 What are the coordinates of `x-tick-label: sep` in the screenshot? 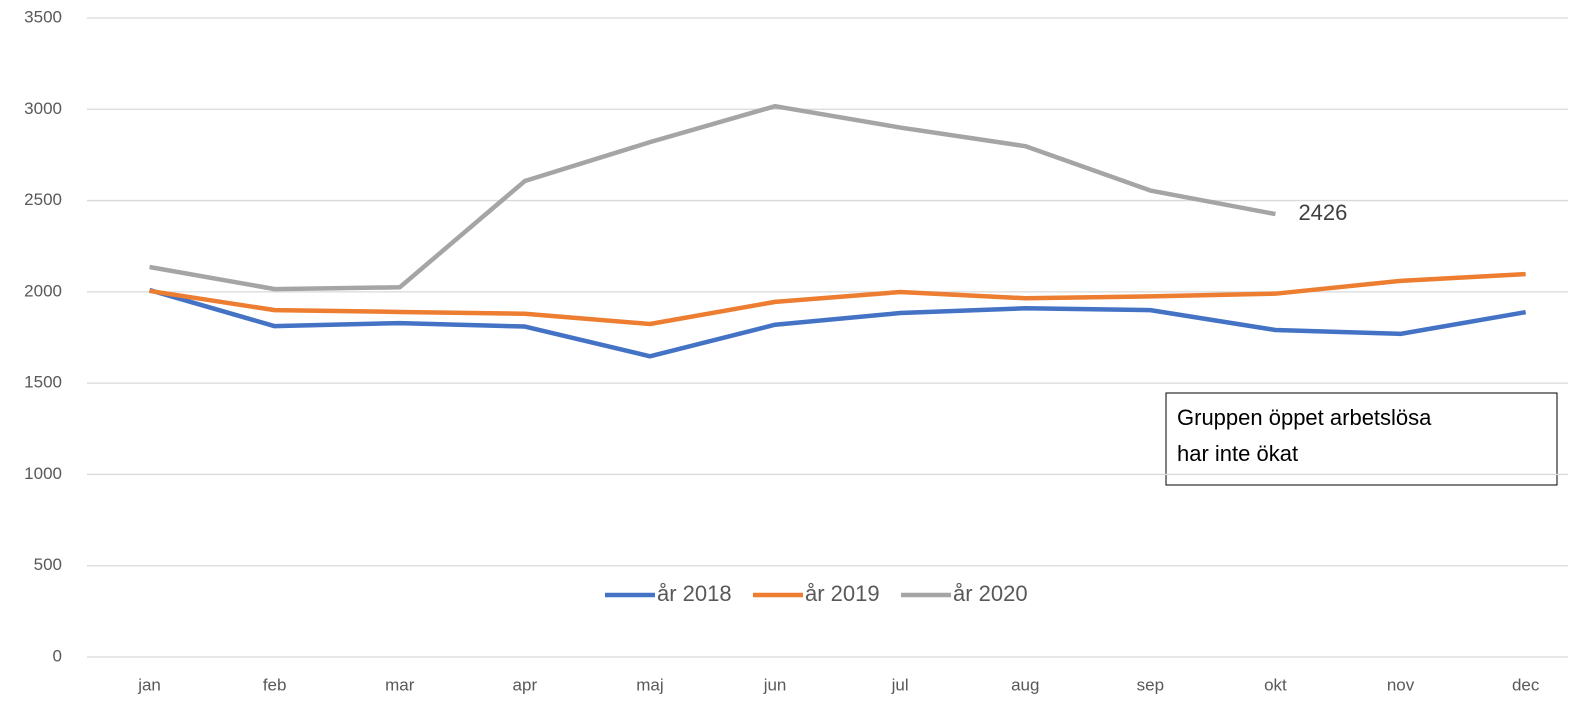 It's located at (1150, 684).